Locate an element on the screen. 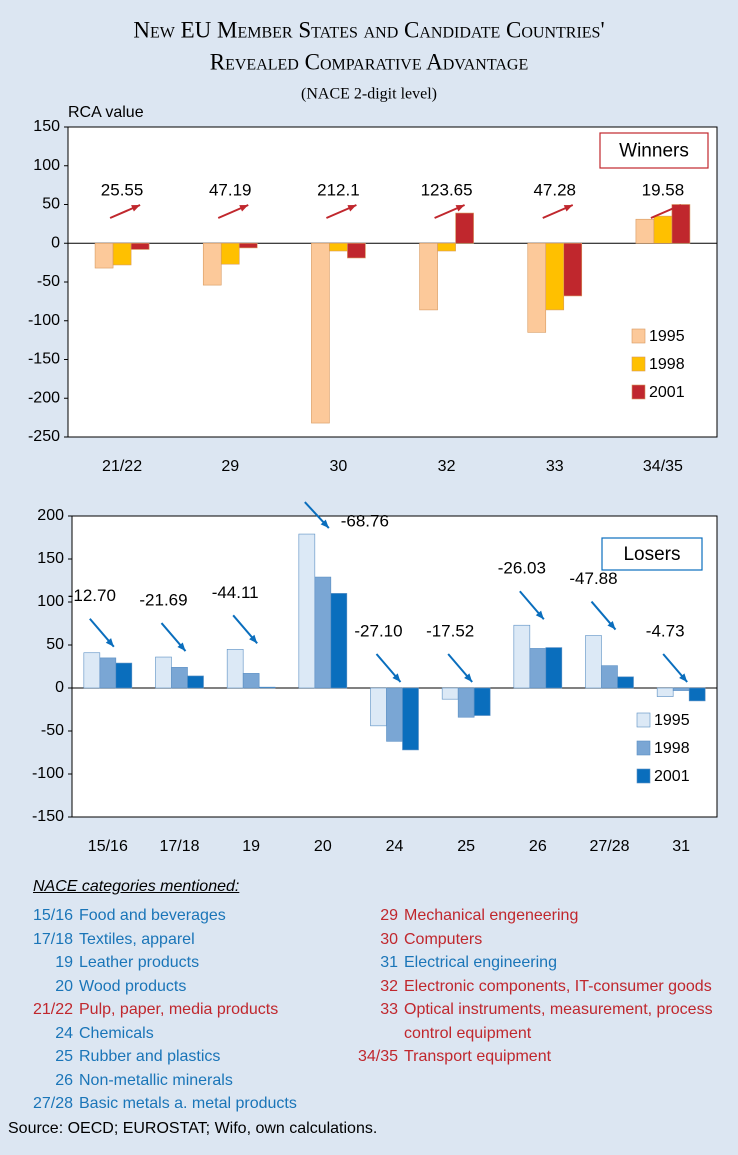 This screenshot has height=1155, width=738. x-tick-label: 27/28 is located at coordinates (609, 846).